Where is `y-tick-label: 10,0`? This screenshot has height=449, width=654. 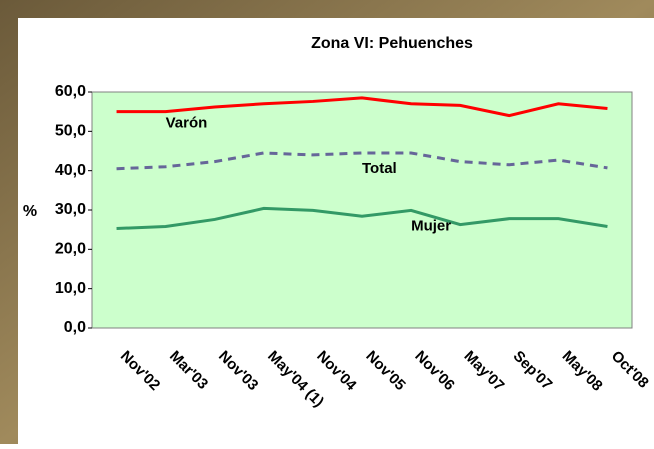
y-tick-label: 10,0 is located at coordinates (70, 288).